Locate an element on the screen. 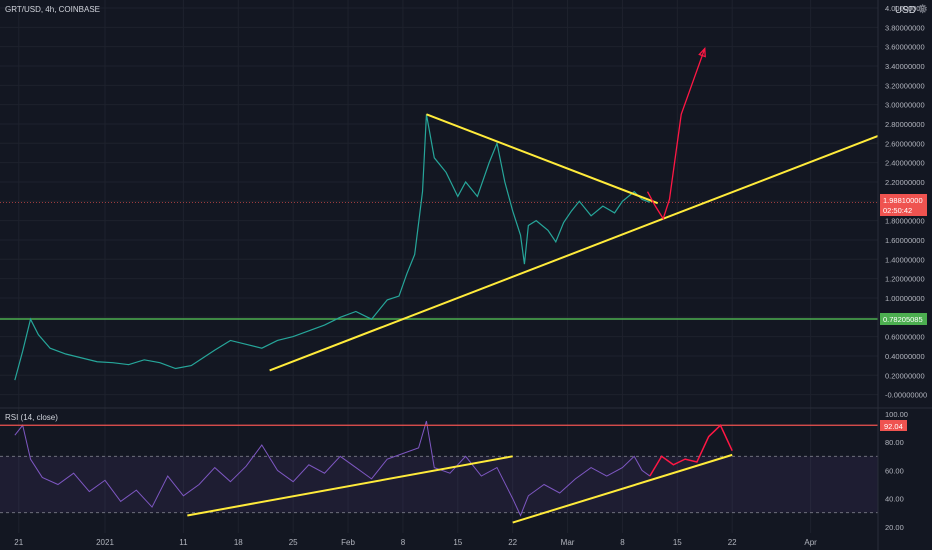  price-axis-bg is located at coordinates (905, 275).